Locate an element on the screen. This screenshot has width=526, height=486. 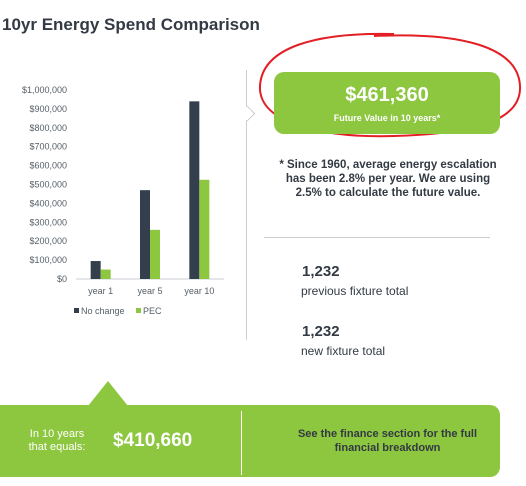
horizontal-divider is located at coordinates (377, 237).